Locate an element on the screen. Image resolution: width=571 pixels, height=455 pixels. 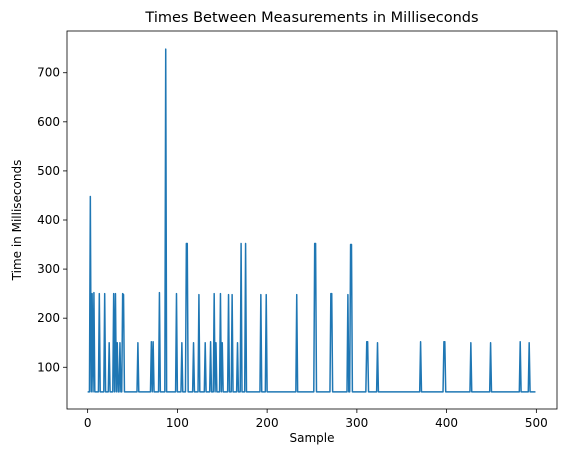
y-tick-label: 200 is located at coordinates (48, 318).